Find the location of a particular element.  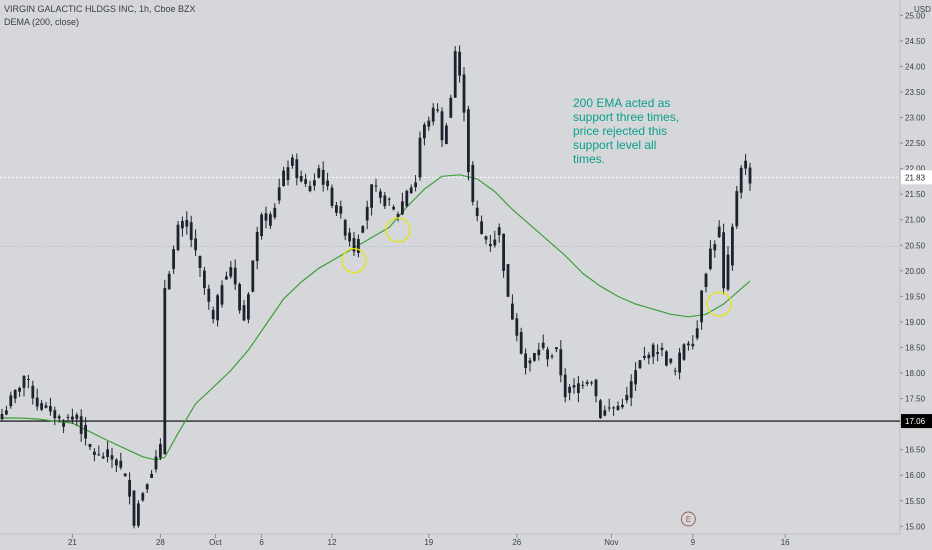

y-tick-label: 20.00 is located at coordinates (915, 271).